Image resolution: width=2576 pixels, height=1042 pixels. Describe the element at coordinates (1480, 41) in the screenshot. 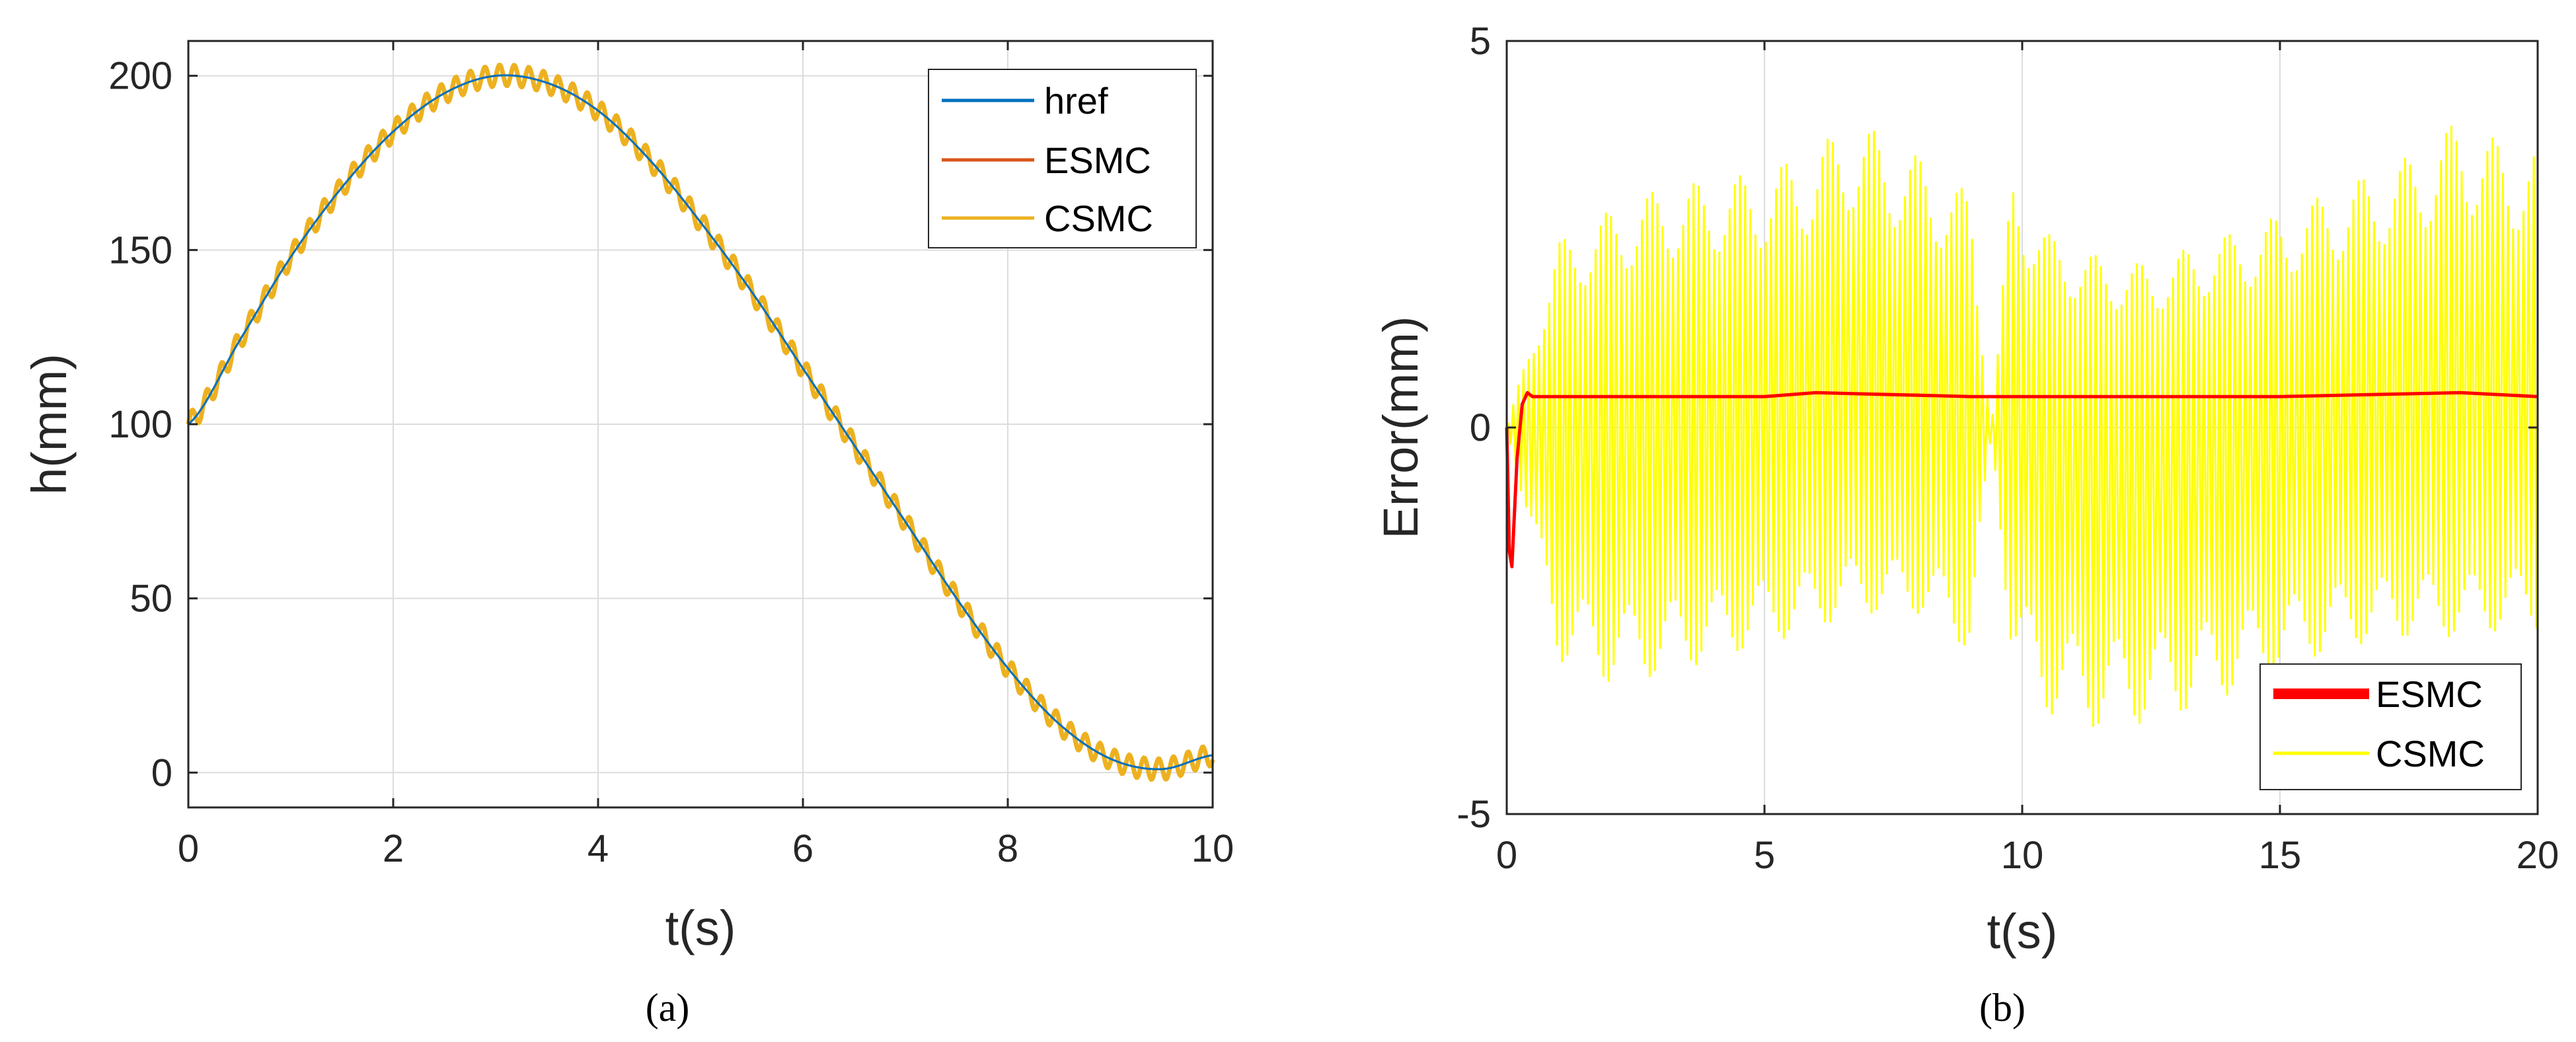

I see `y-tick-label: 5` at that location.